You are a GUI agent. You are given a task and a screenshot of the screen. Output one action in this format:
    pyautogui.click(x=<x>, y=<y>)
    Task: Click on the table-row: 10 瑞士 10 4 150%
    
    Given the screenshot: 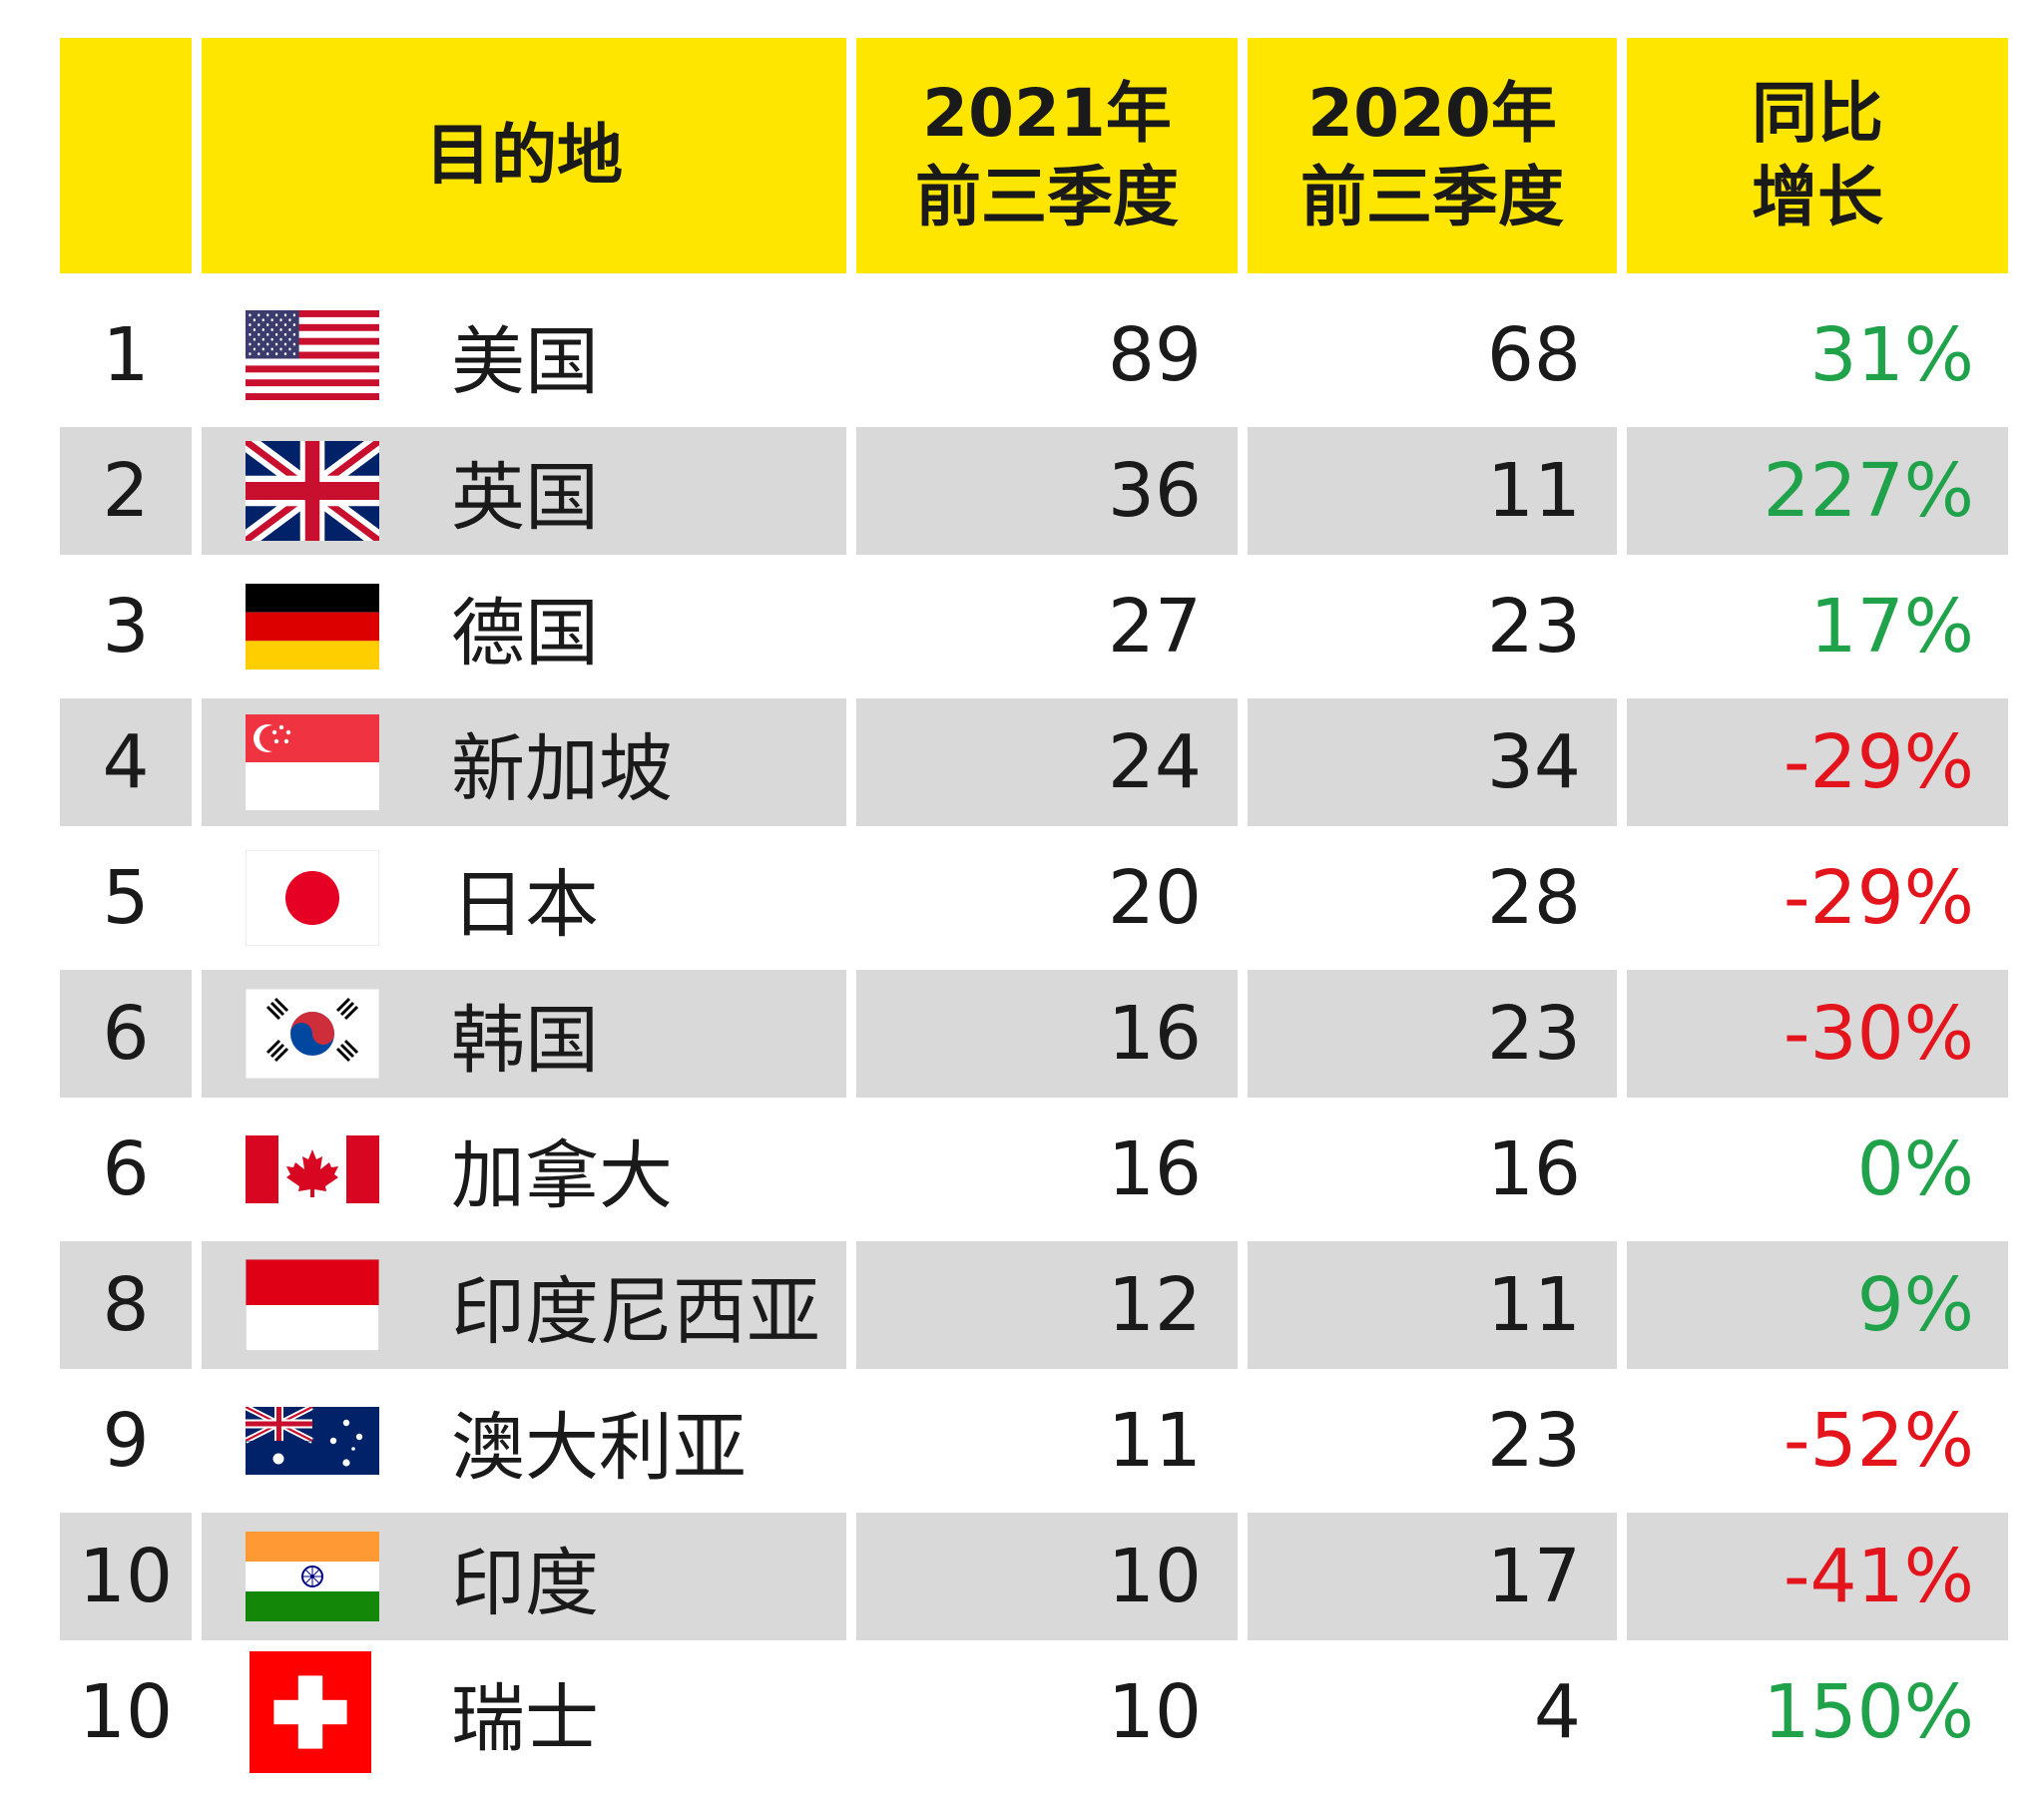 What is the action you would take?
    pyautogui.click(x=1028, y=1712)
    